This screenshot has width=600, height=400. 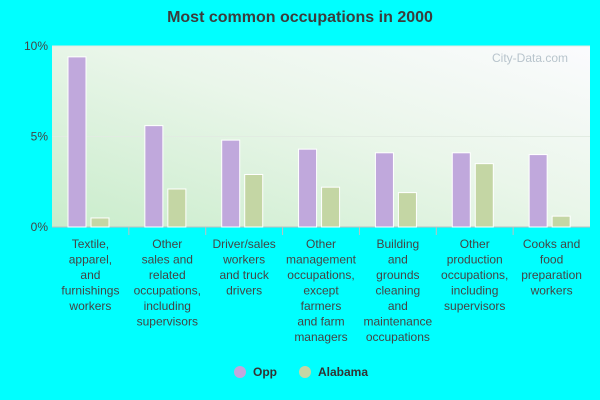 What do you see at coordinates (305, 372) in the screenshot?
I see `legend-swatch-alabama` at bounding box center [305, 372].